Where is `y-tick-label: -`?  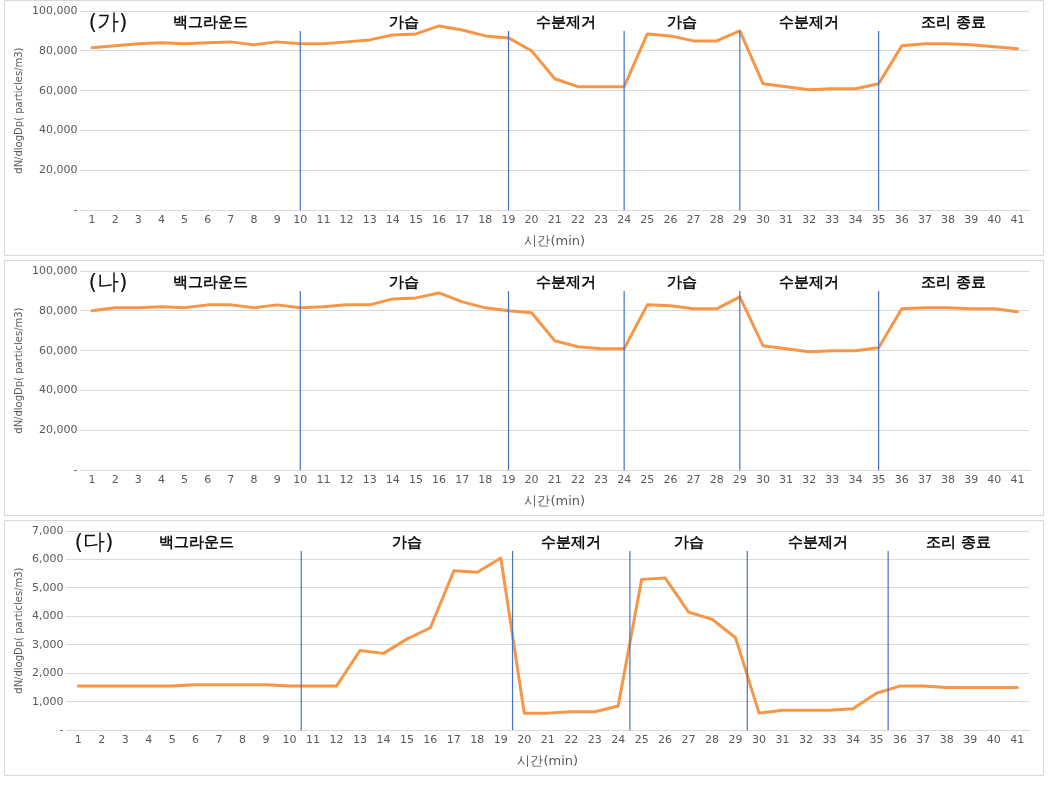 y-tick-label: - is located at coordinates (75, 210).